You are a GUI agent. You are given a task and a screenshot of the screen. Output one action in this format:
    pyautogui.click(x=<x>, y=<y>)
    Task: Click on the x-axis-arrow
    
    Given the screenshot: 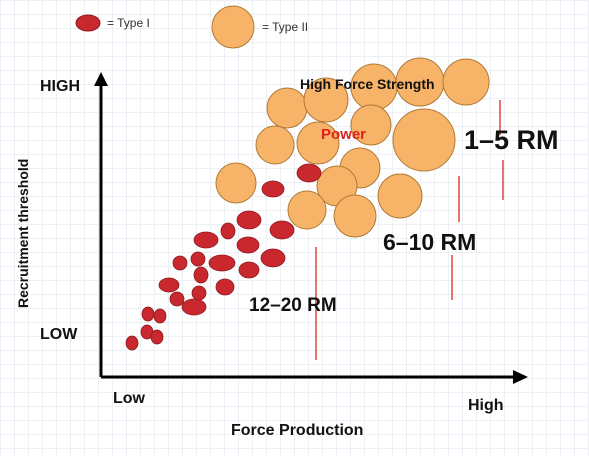 What is the action you would take?
    pyautogui.click(x=520, y=377)
    